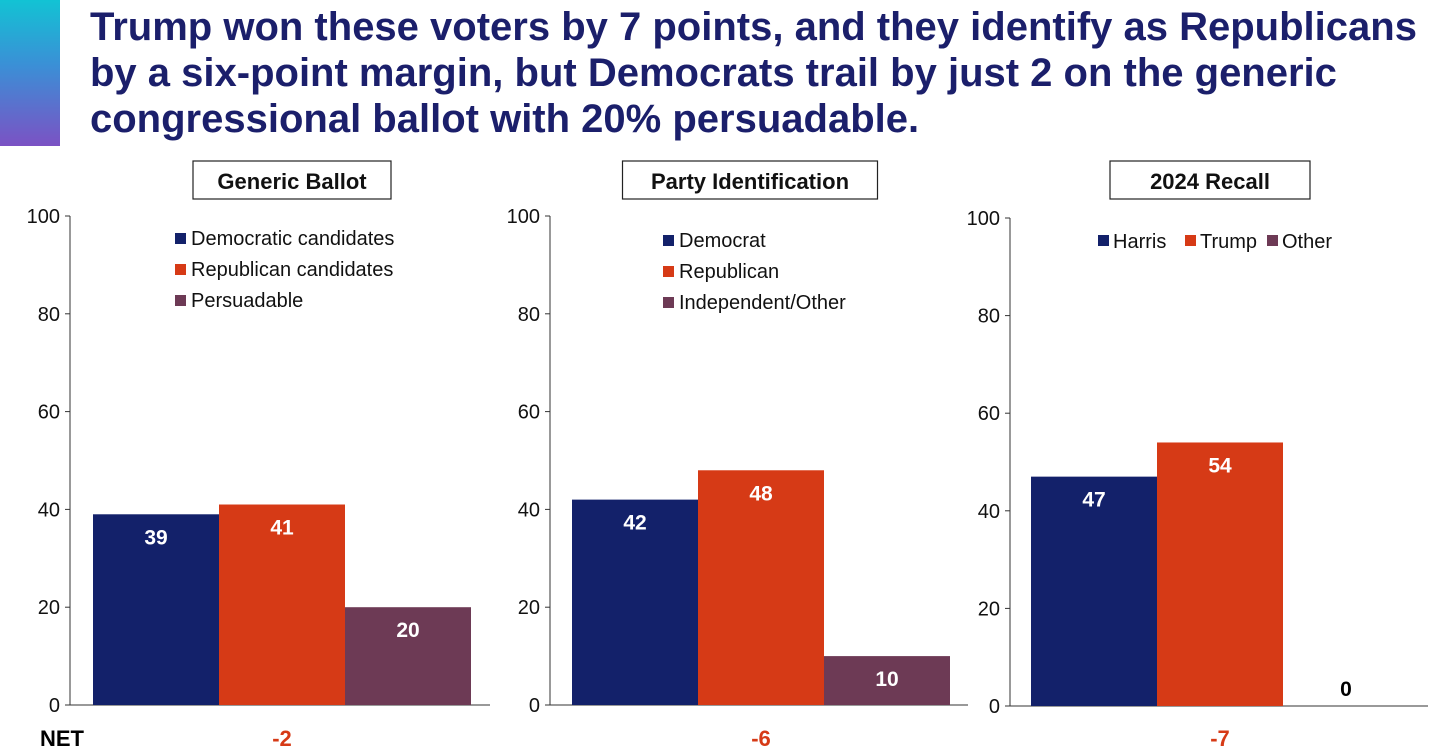 Image resolution: width=1456 pixels, height=755 pixels. I want to click on chart-title: Party Identification, so click(750, 181).